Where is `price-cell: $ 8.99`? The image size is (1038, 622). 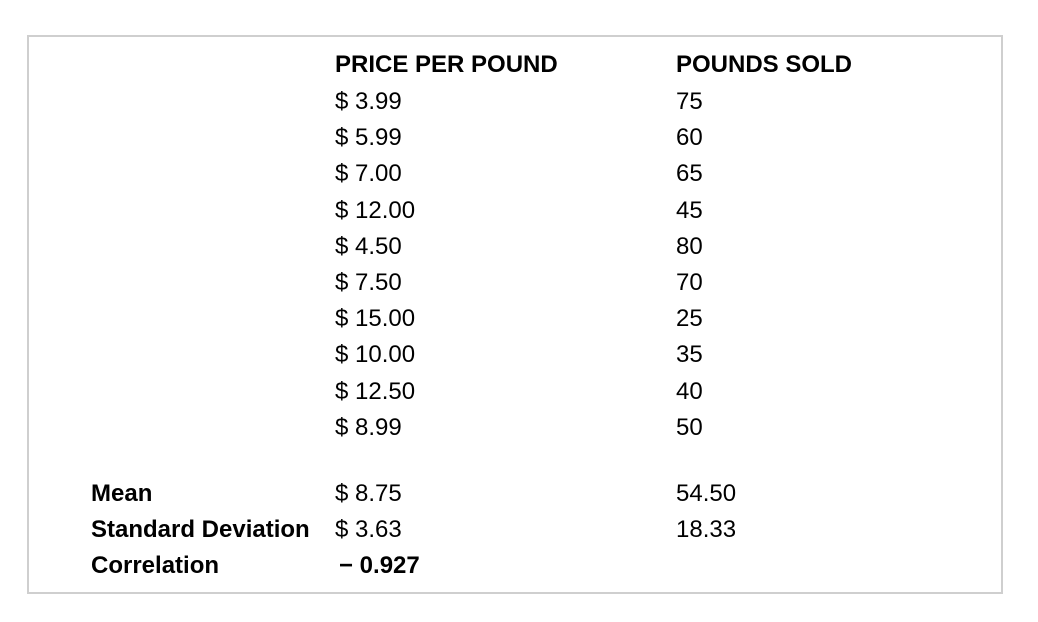 price-cell: $ 8.99 is located at coordinates (368, 427).